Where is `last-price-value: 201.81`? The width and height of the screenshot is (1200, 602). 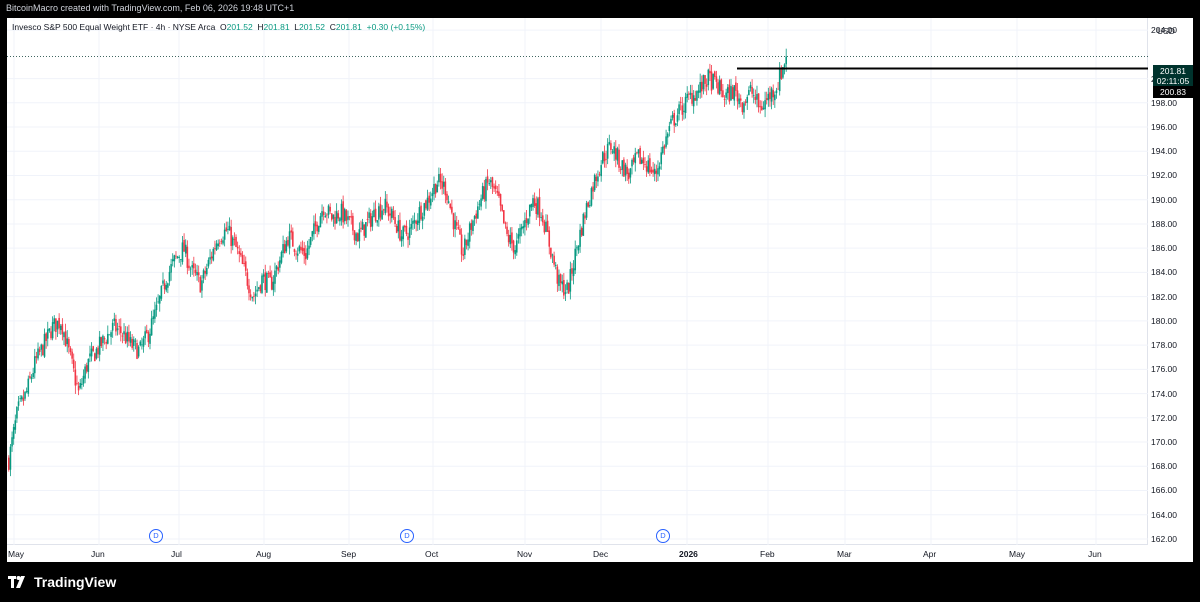 last-price-value: 201.81 is located at coordinates (1173, 71).